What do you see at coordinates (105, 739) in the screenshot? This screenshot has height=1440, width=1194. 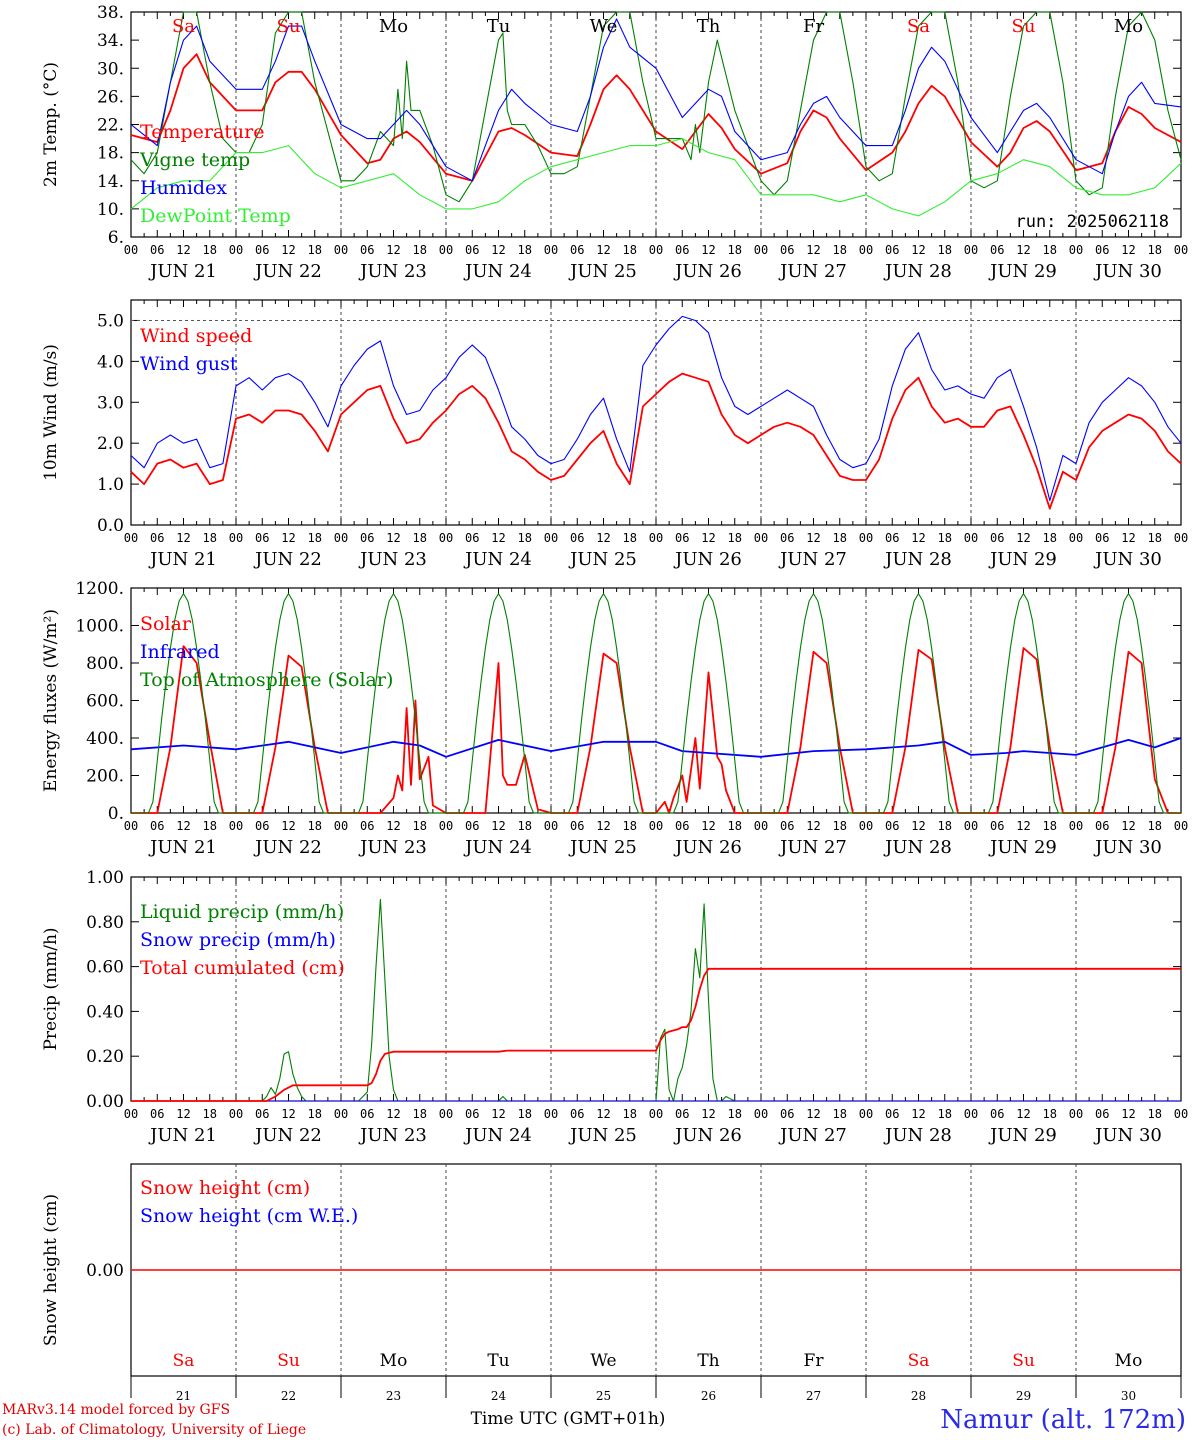 I see `y-tick-label: 400.` at bounding box center [105, 739].